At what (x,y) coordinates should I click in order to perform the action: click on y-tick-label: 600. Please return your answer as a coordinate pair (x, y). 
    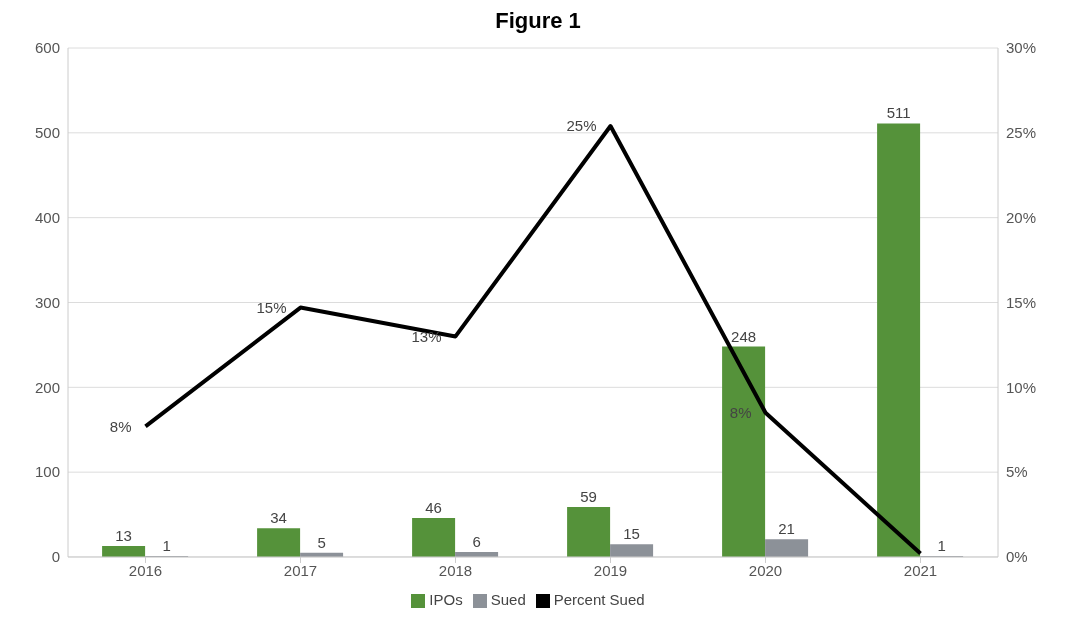
    Looking at the image, I should click on (47, 48).